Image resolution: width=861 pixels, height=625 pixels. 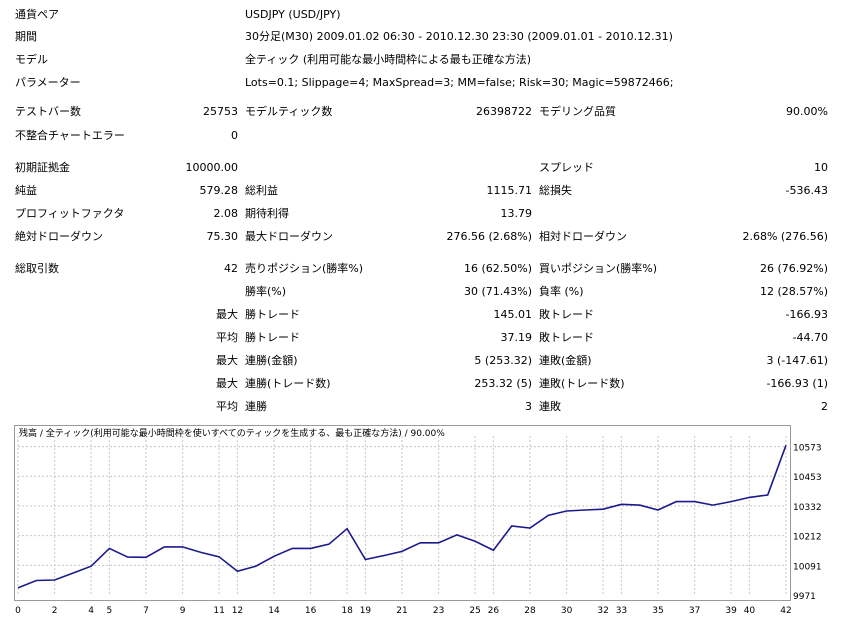 I want to click on gross-loss-label: 総損失, so click(x=555, y=190).